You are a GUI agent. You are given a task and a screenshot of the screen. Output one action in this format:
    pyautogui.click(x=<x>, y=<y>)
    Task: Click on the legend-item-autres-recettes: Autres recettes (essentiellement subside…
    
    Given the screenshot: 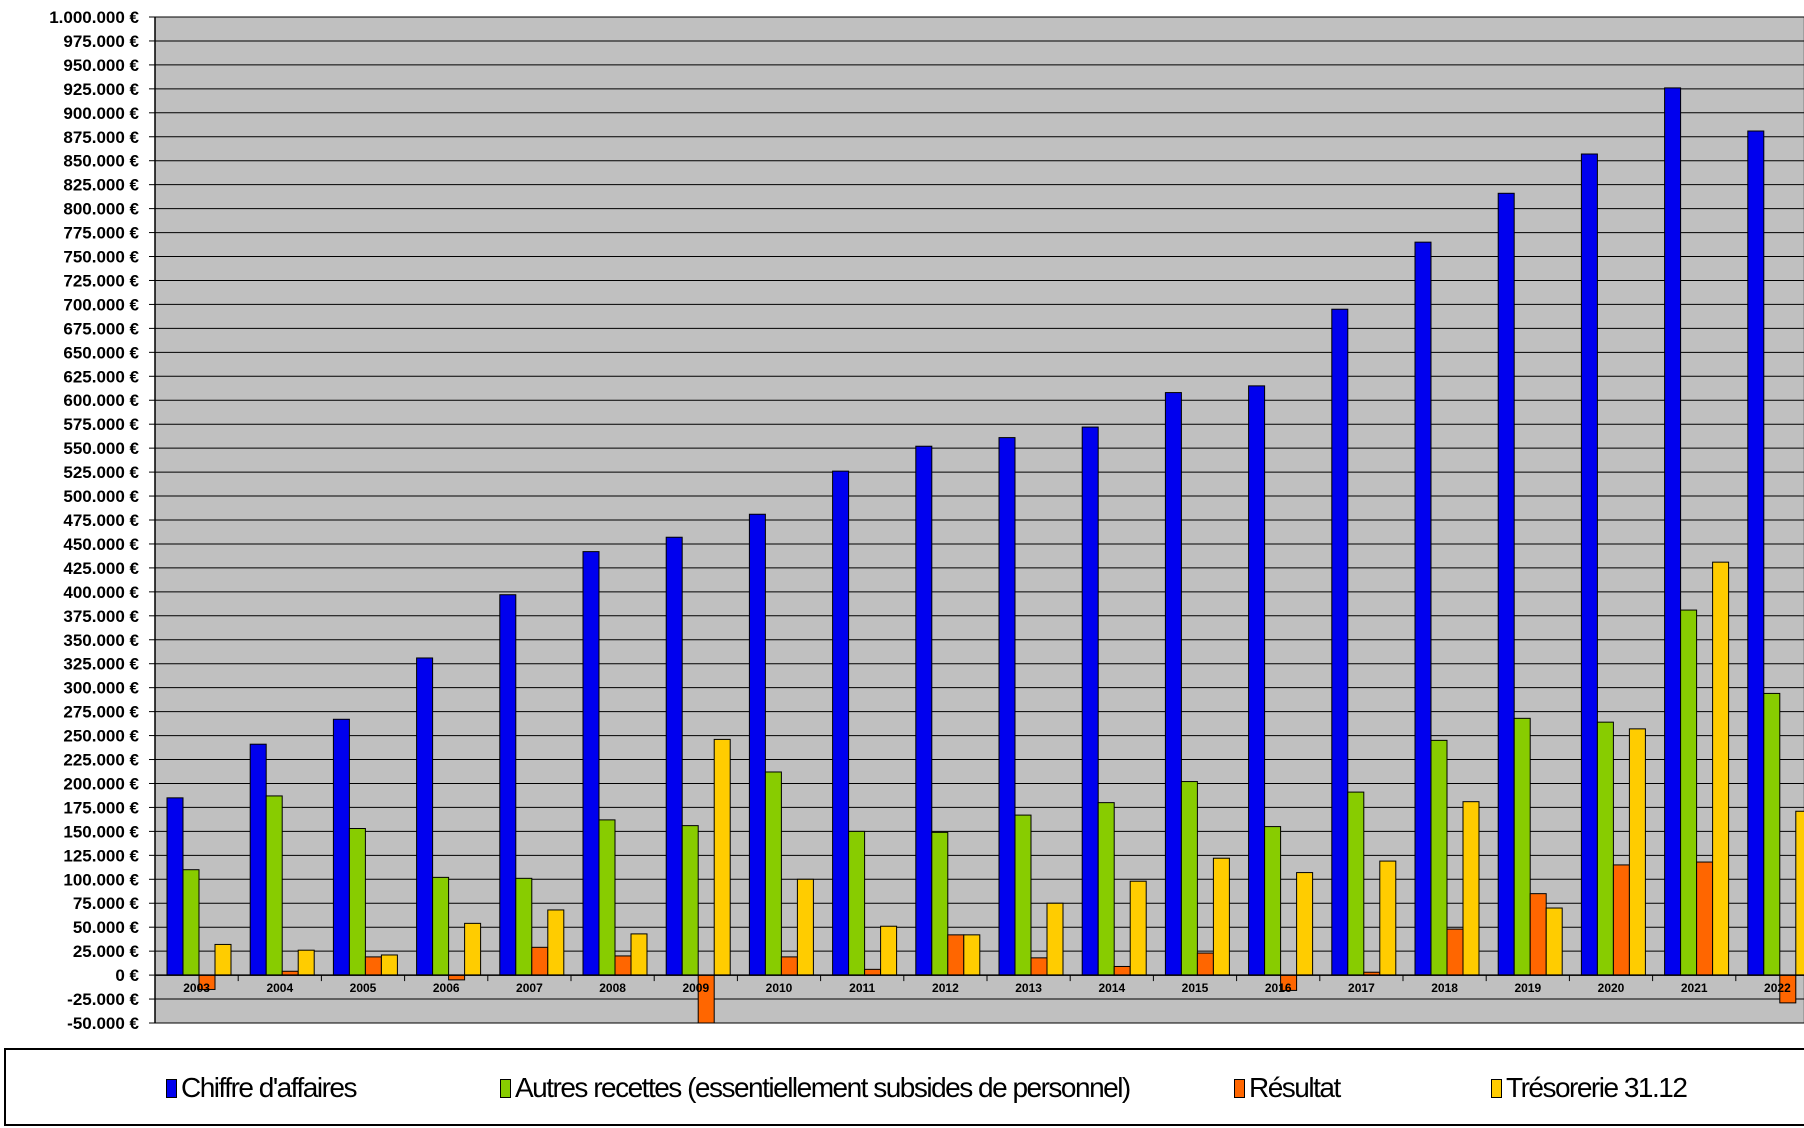 What is the action you would take?
    pyautogui.click(x=815, y=1088)
    